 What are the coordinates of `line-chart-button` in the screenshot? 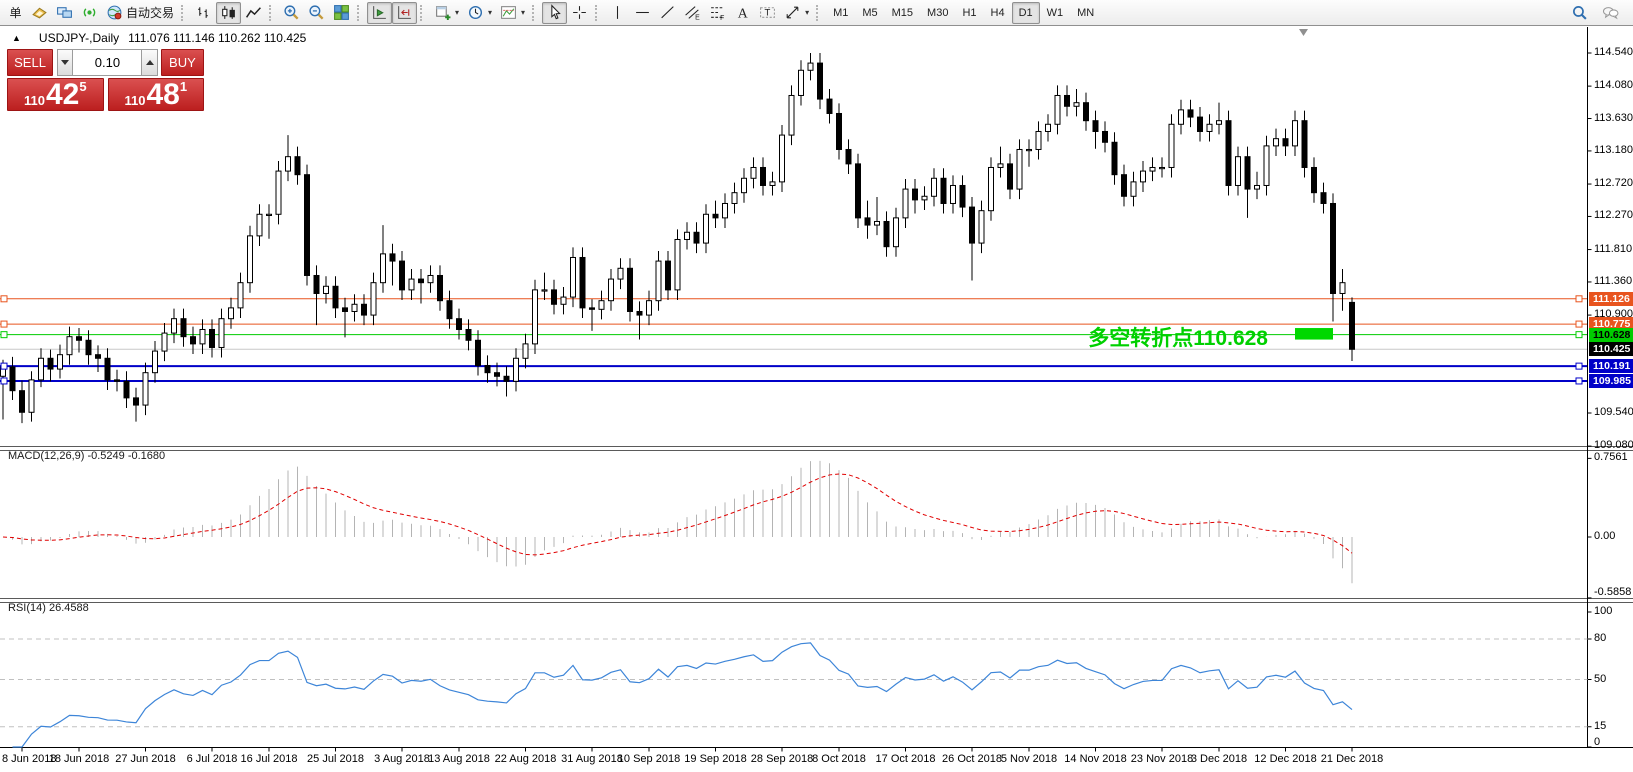 It's located at (253, 13).